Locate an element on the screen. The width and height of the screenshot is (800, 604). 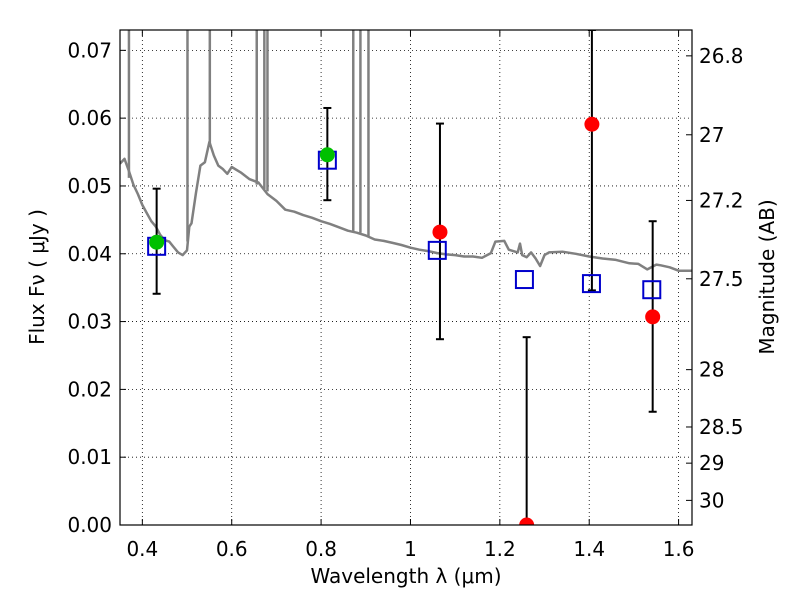
x-tick-label: 1.6 is located at coordinates (679, 549).